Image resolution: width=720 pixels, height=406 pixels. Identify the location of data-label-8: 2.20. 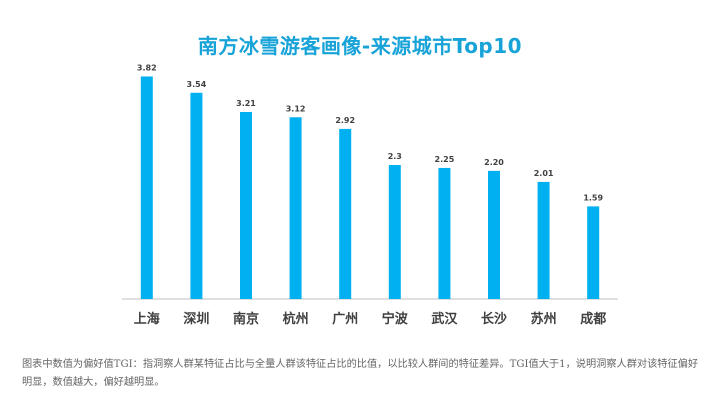
(494, 162).